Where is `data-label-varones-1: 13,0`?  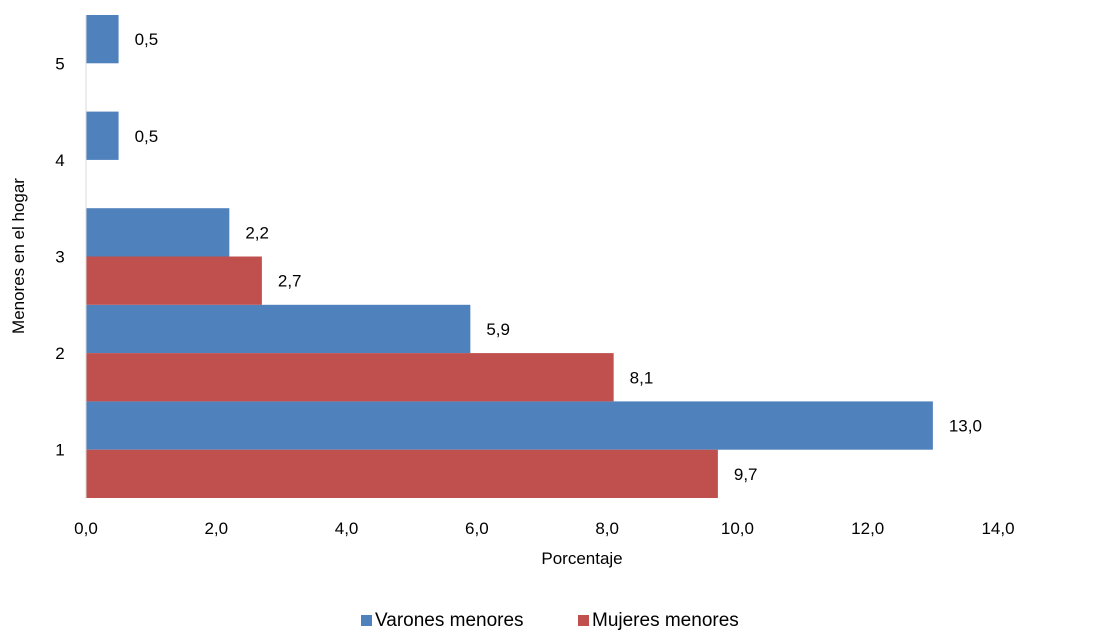
data-label-varones-1: 13,0 is located at coordinates (965, 426).